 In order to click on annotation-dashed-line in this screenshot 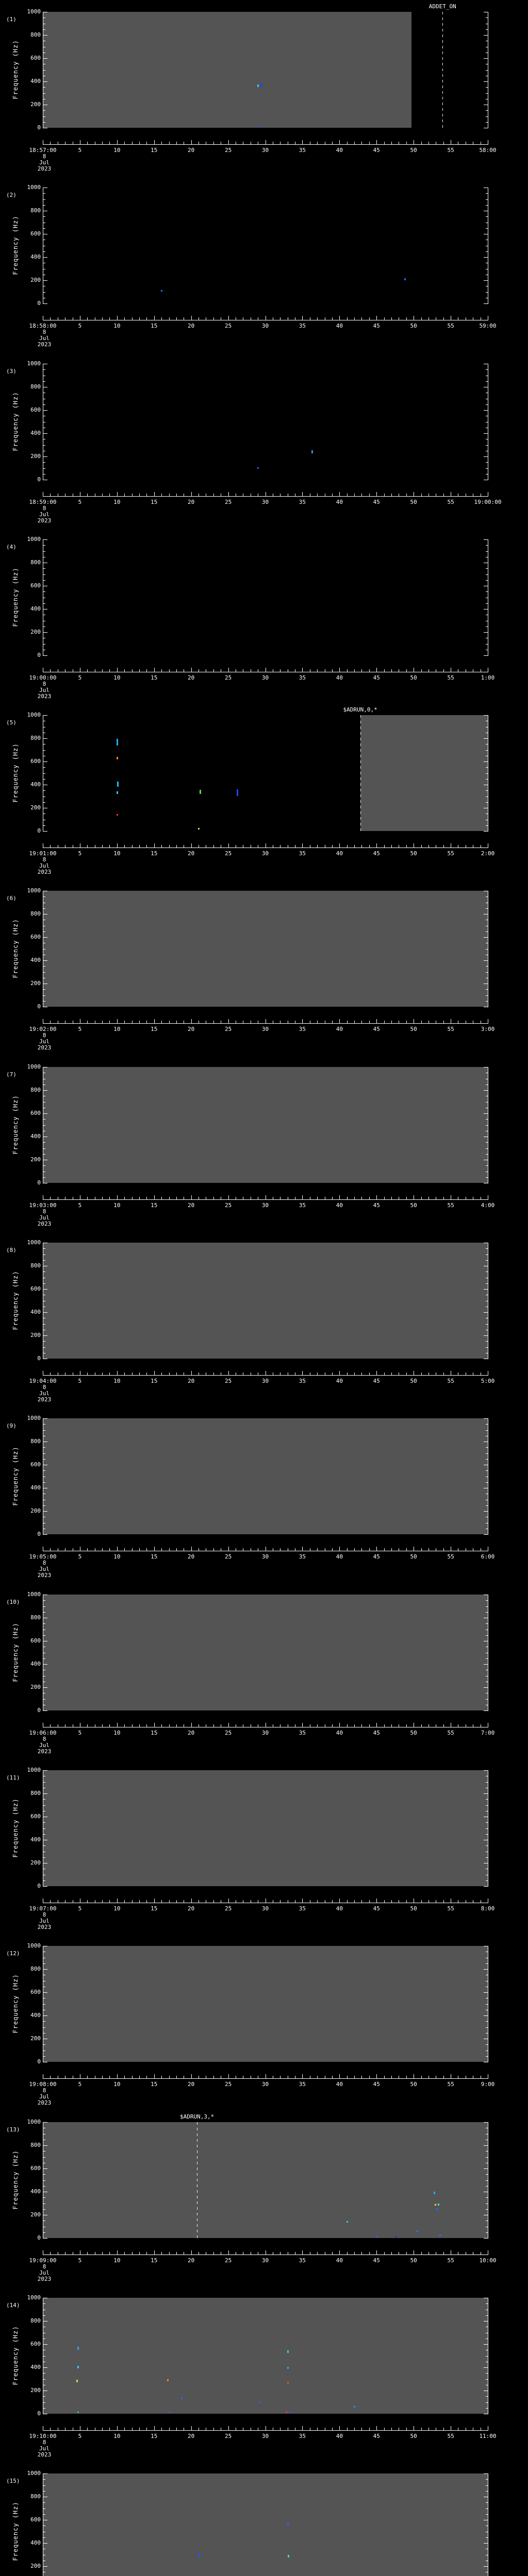, I will do `click(360, 773)`.